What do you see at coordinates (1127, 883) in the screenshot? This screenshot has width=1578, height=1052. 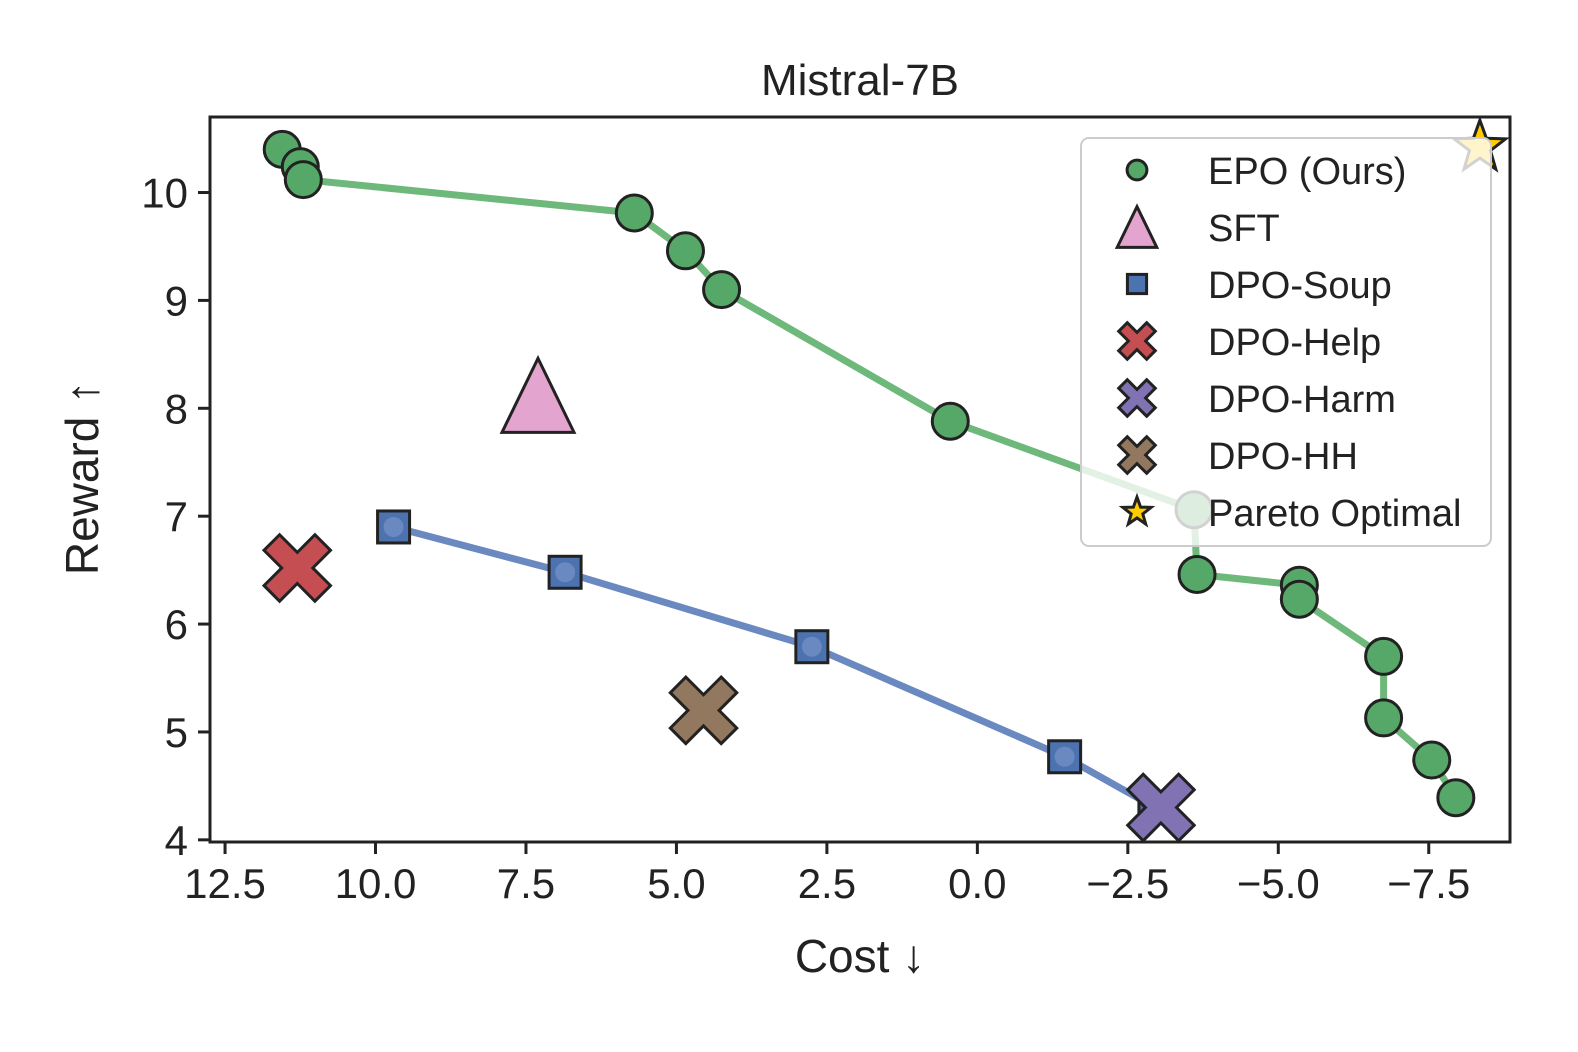 I see `x-tick-label: −2.5` at bounding box center [1127, 883].